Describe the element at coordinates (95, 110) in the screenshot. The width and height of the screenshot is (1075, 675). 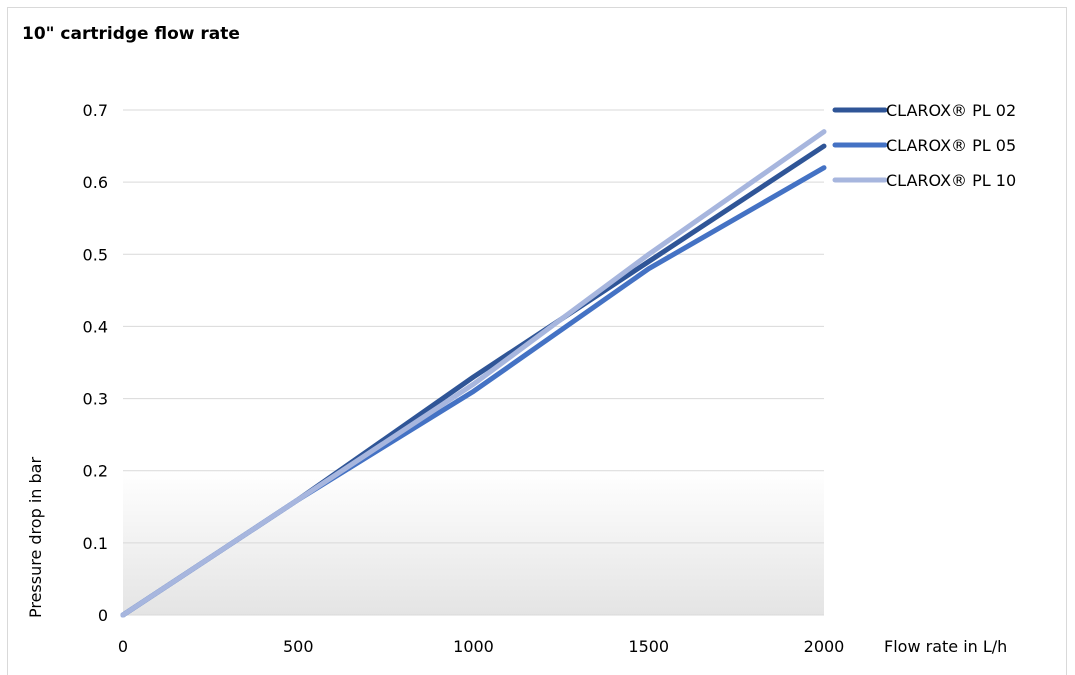
I see `y-tick-label: 0.7` at that location.